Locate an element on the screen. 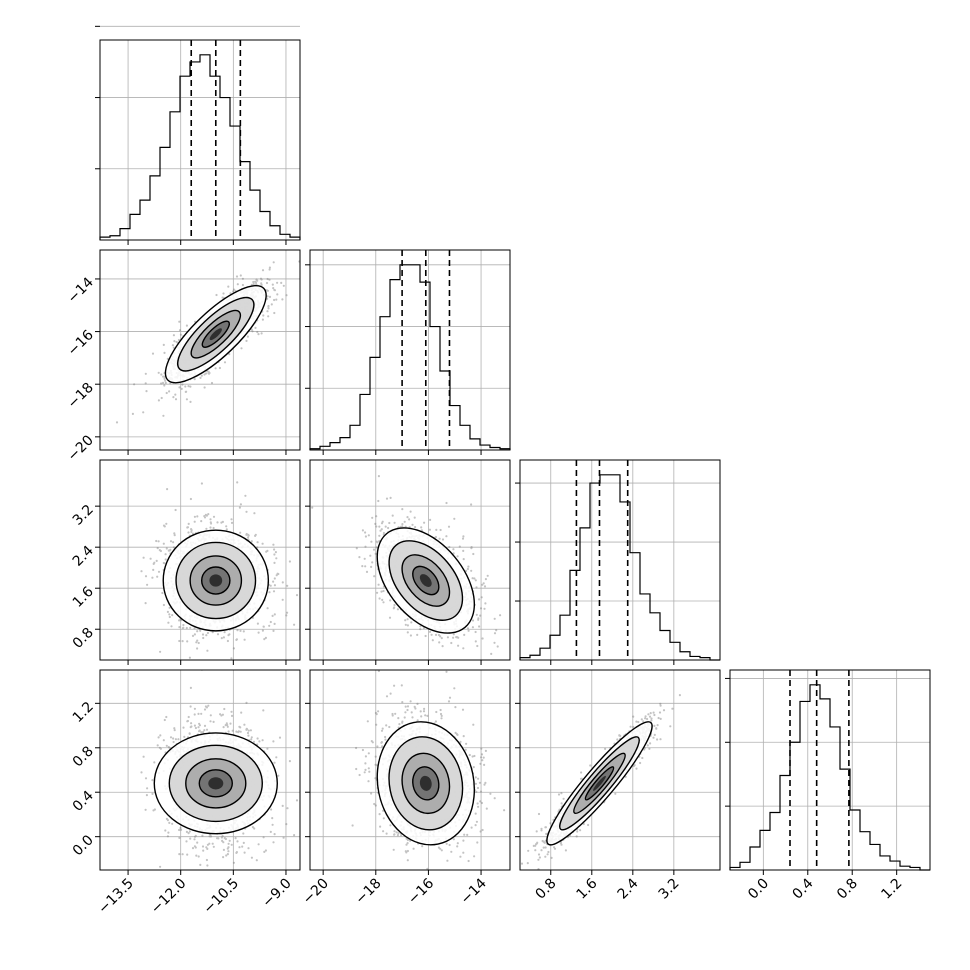  x-tick-label: −13.5 is located at coordinates (116, 897).